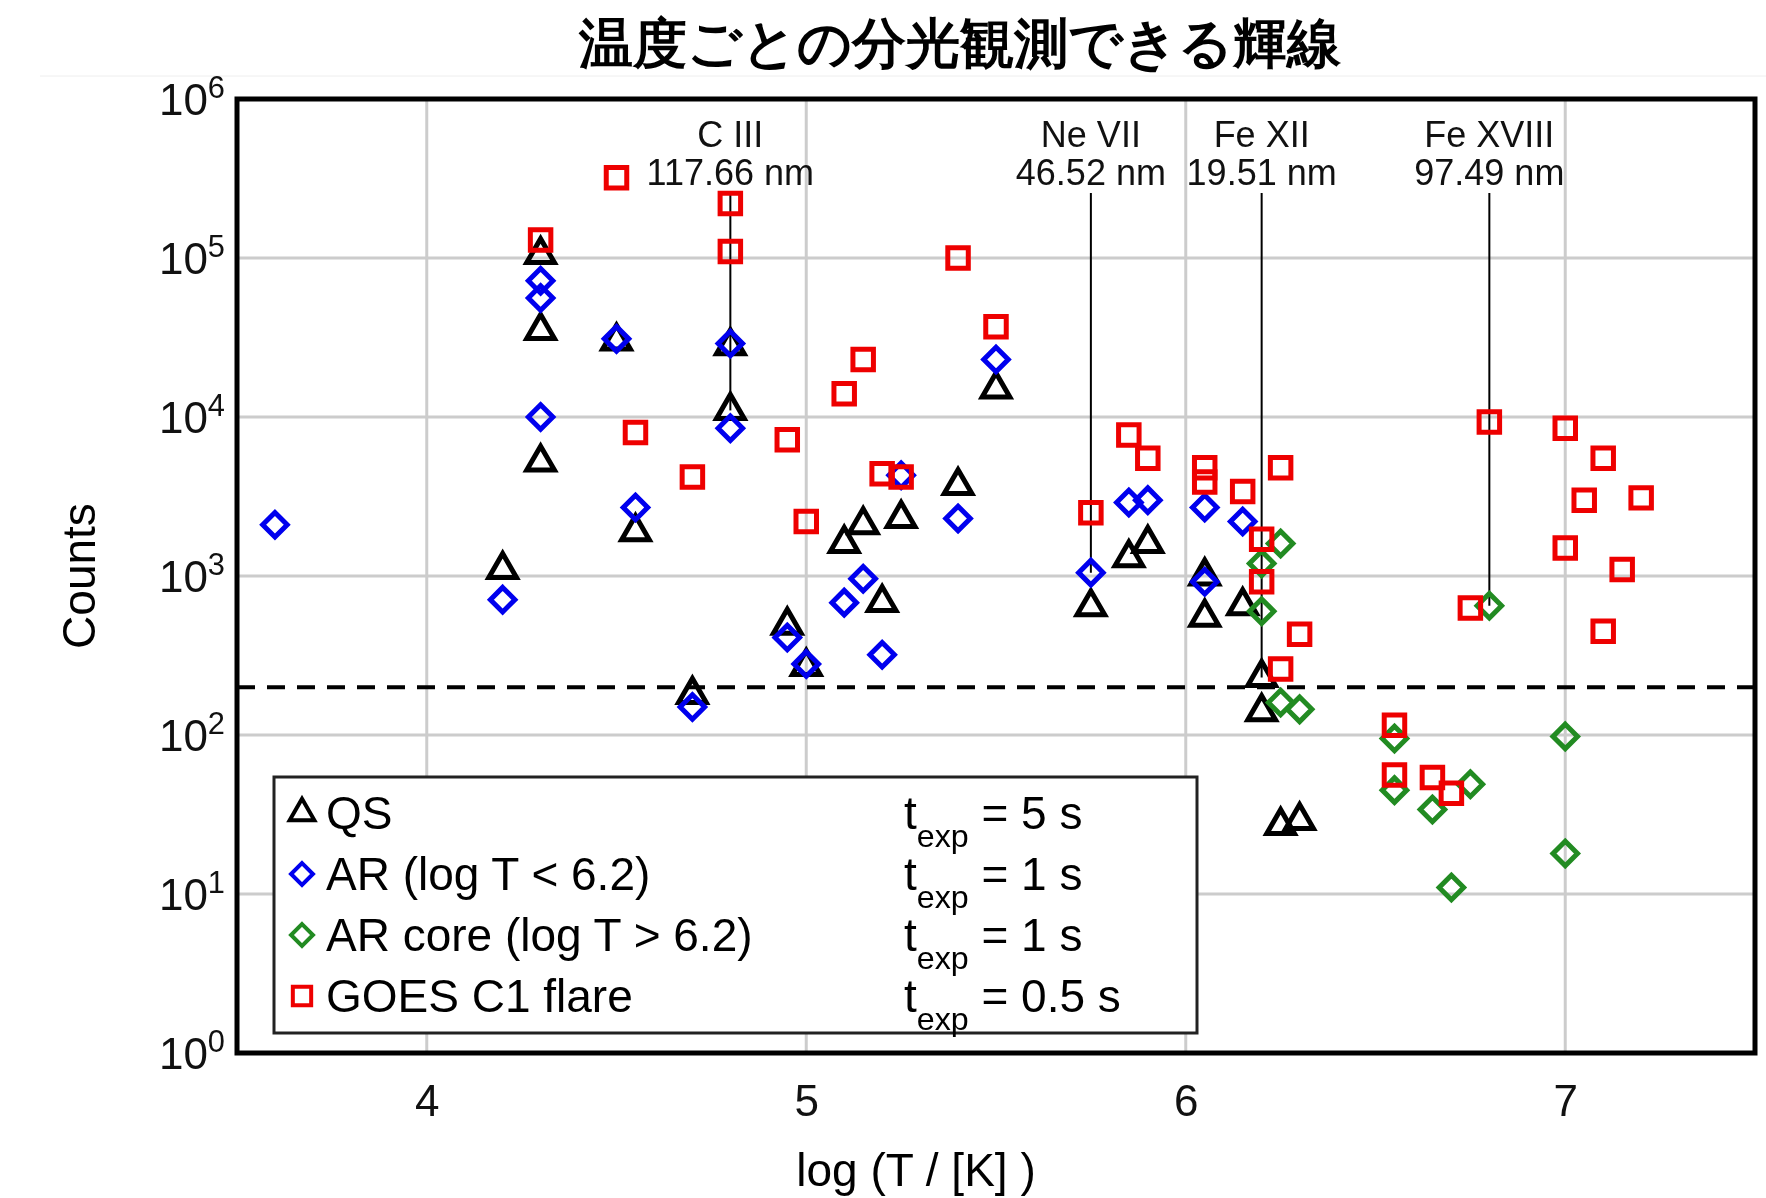 The image size is (1766, 1198). What do you see at coordinates (191, 891) in the screenshot?
I see `y-tick-label: 10$^{1}$` at bounding box center [191, 891].